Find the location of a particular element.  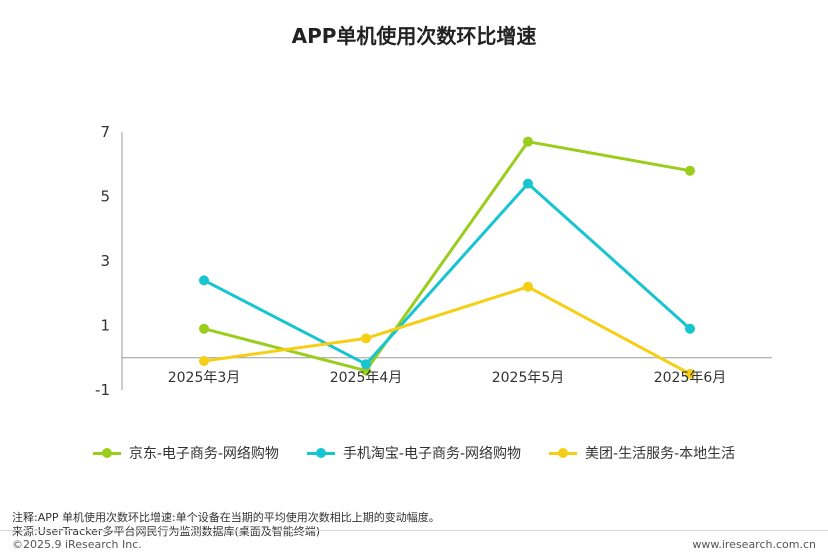

x-tick-label: 2025年4月 is located at coordinates (366, 378).